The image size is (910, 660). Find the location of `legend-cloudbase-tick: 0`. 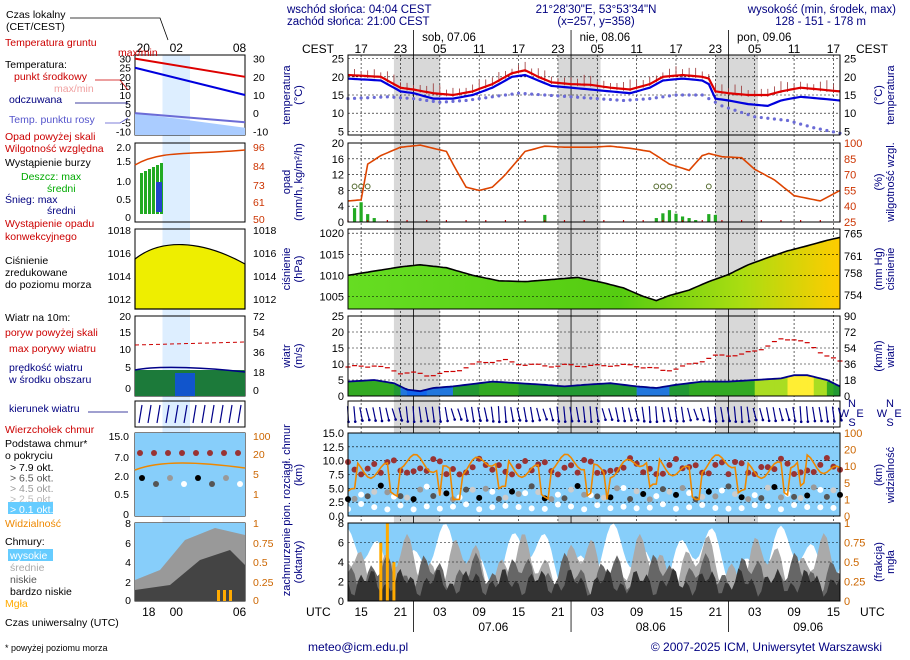

legend-cloudbase-tick: 0 is located at coordinates (126, 515).